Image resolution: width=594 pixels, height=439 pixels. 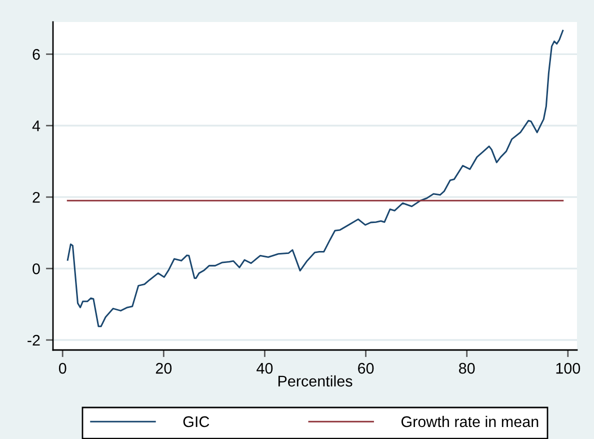 What do you see at coordinates (196, 422) in the screenshot?
I see `legend-label: GIC` at bounding box center [196, 422].